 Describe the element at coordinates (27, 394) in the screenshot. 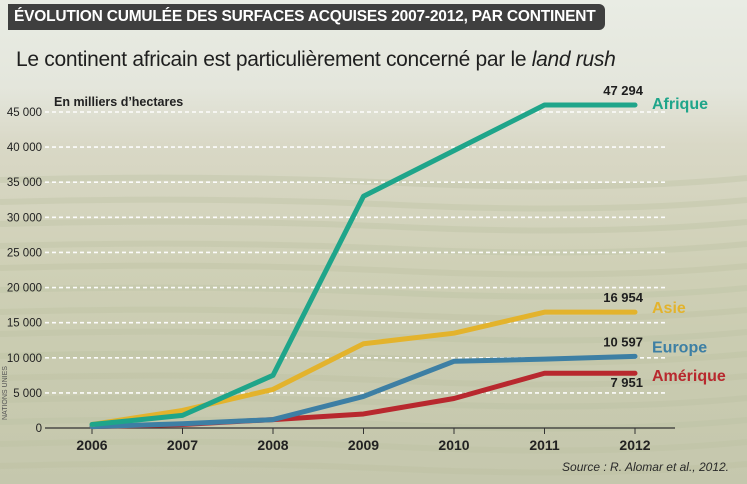

I see `y-tick-label: 5 000` at that location.